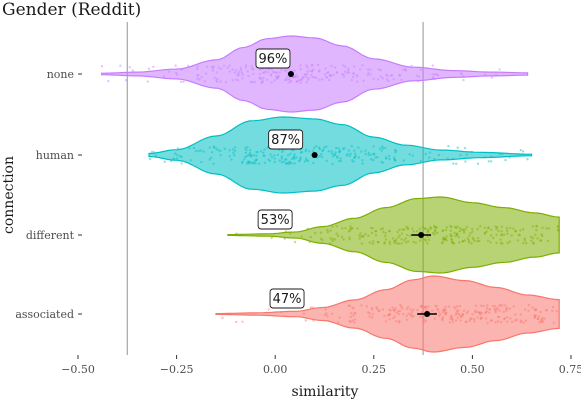 The height and width of the screenshot is (401, 581). What do you see at coordinates (44, 314) in the screenshot?
I see `y-tick-label: associated` at bounding box center [44, 314].